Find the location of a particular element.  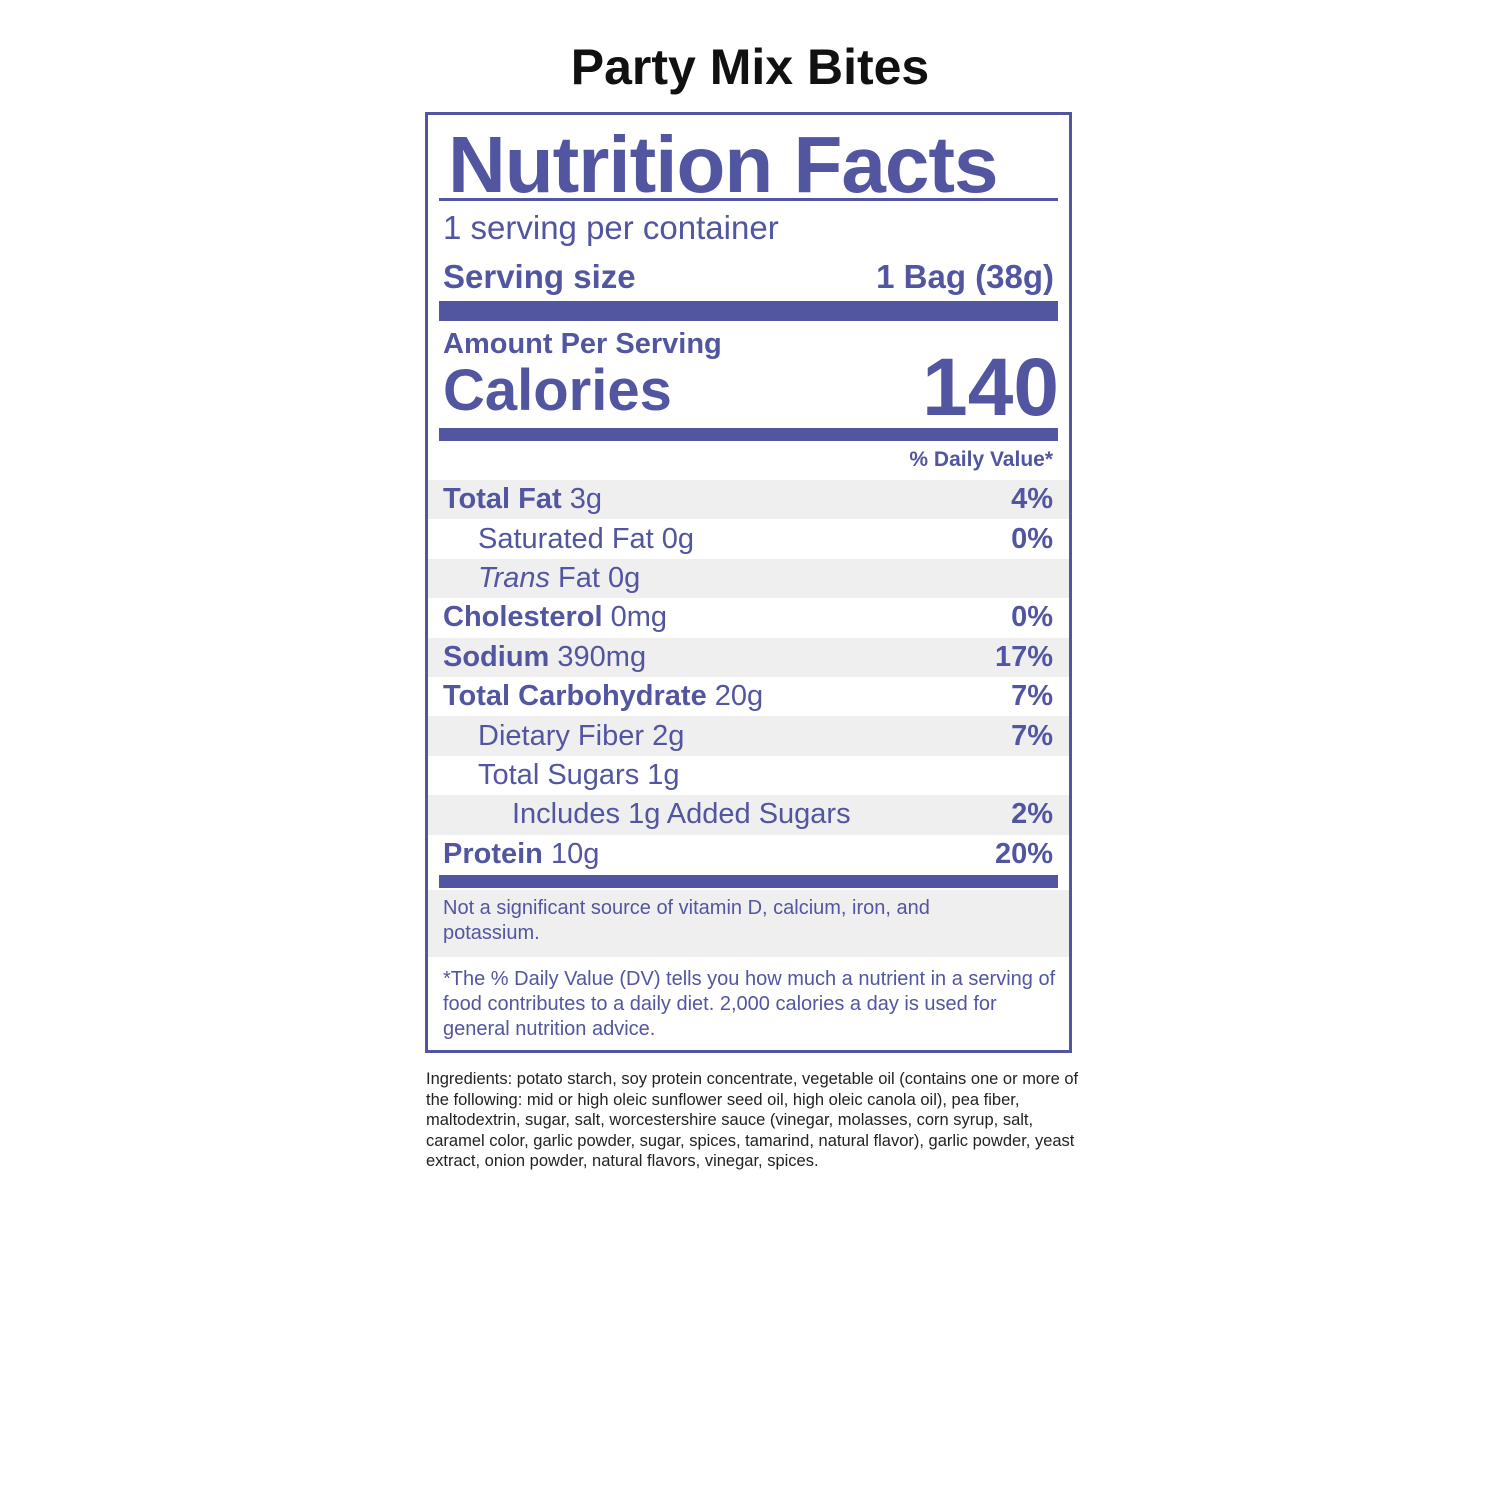

nutrient-dv: 20% is located at coordinates (1023, 853).